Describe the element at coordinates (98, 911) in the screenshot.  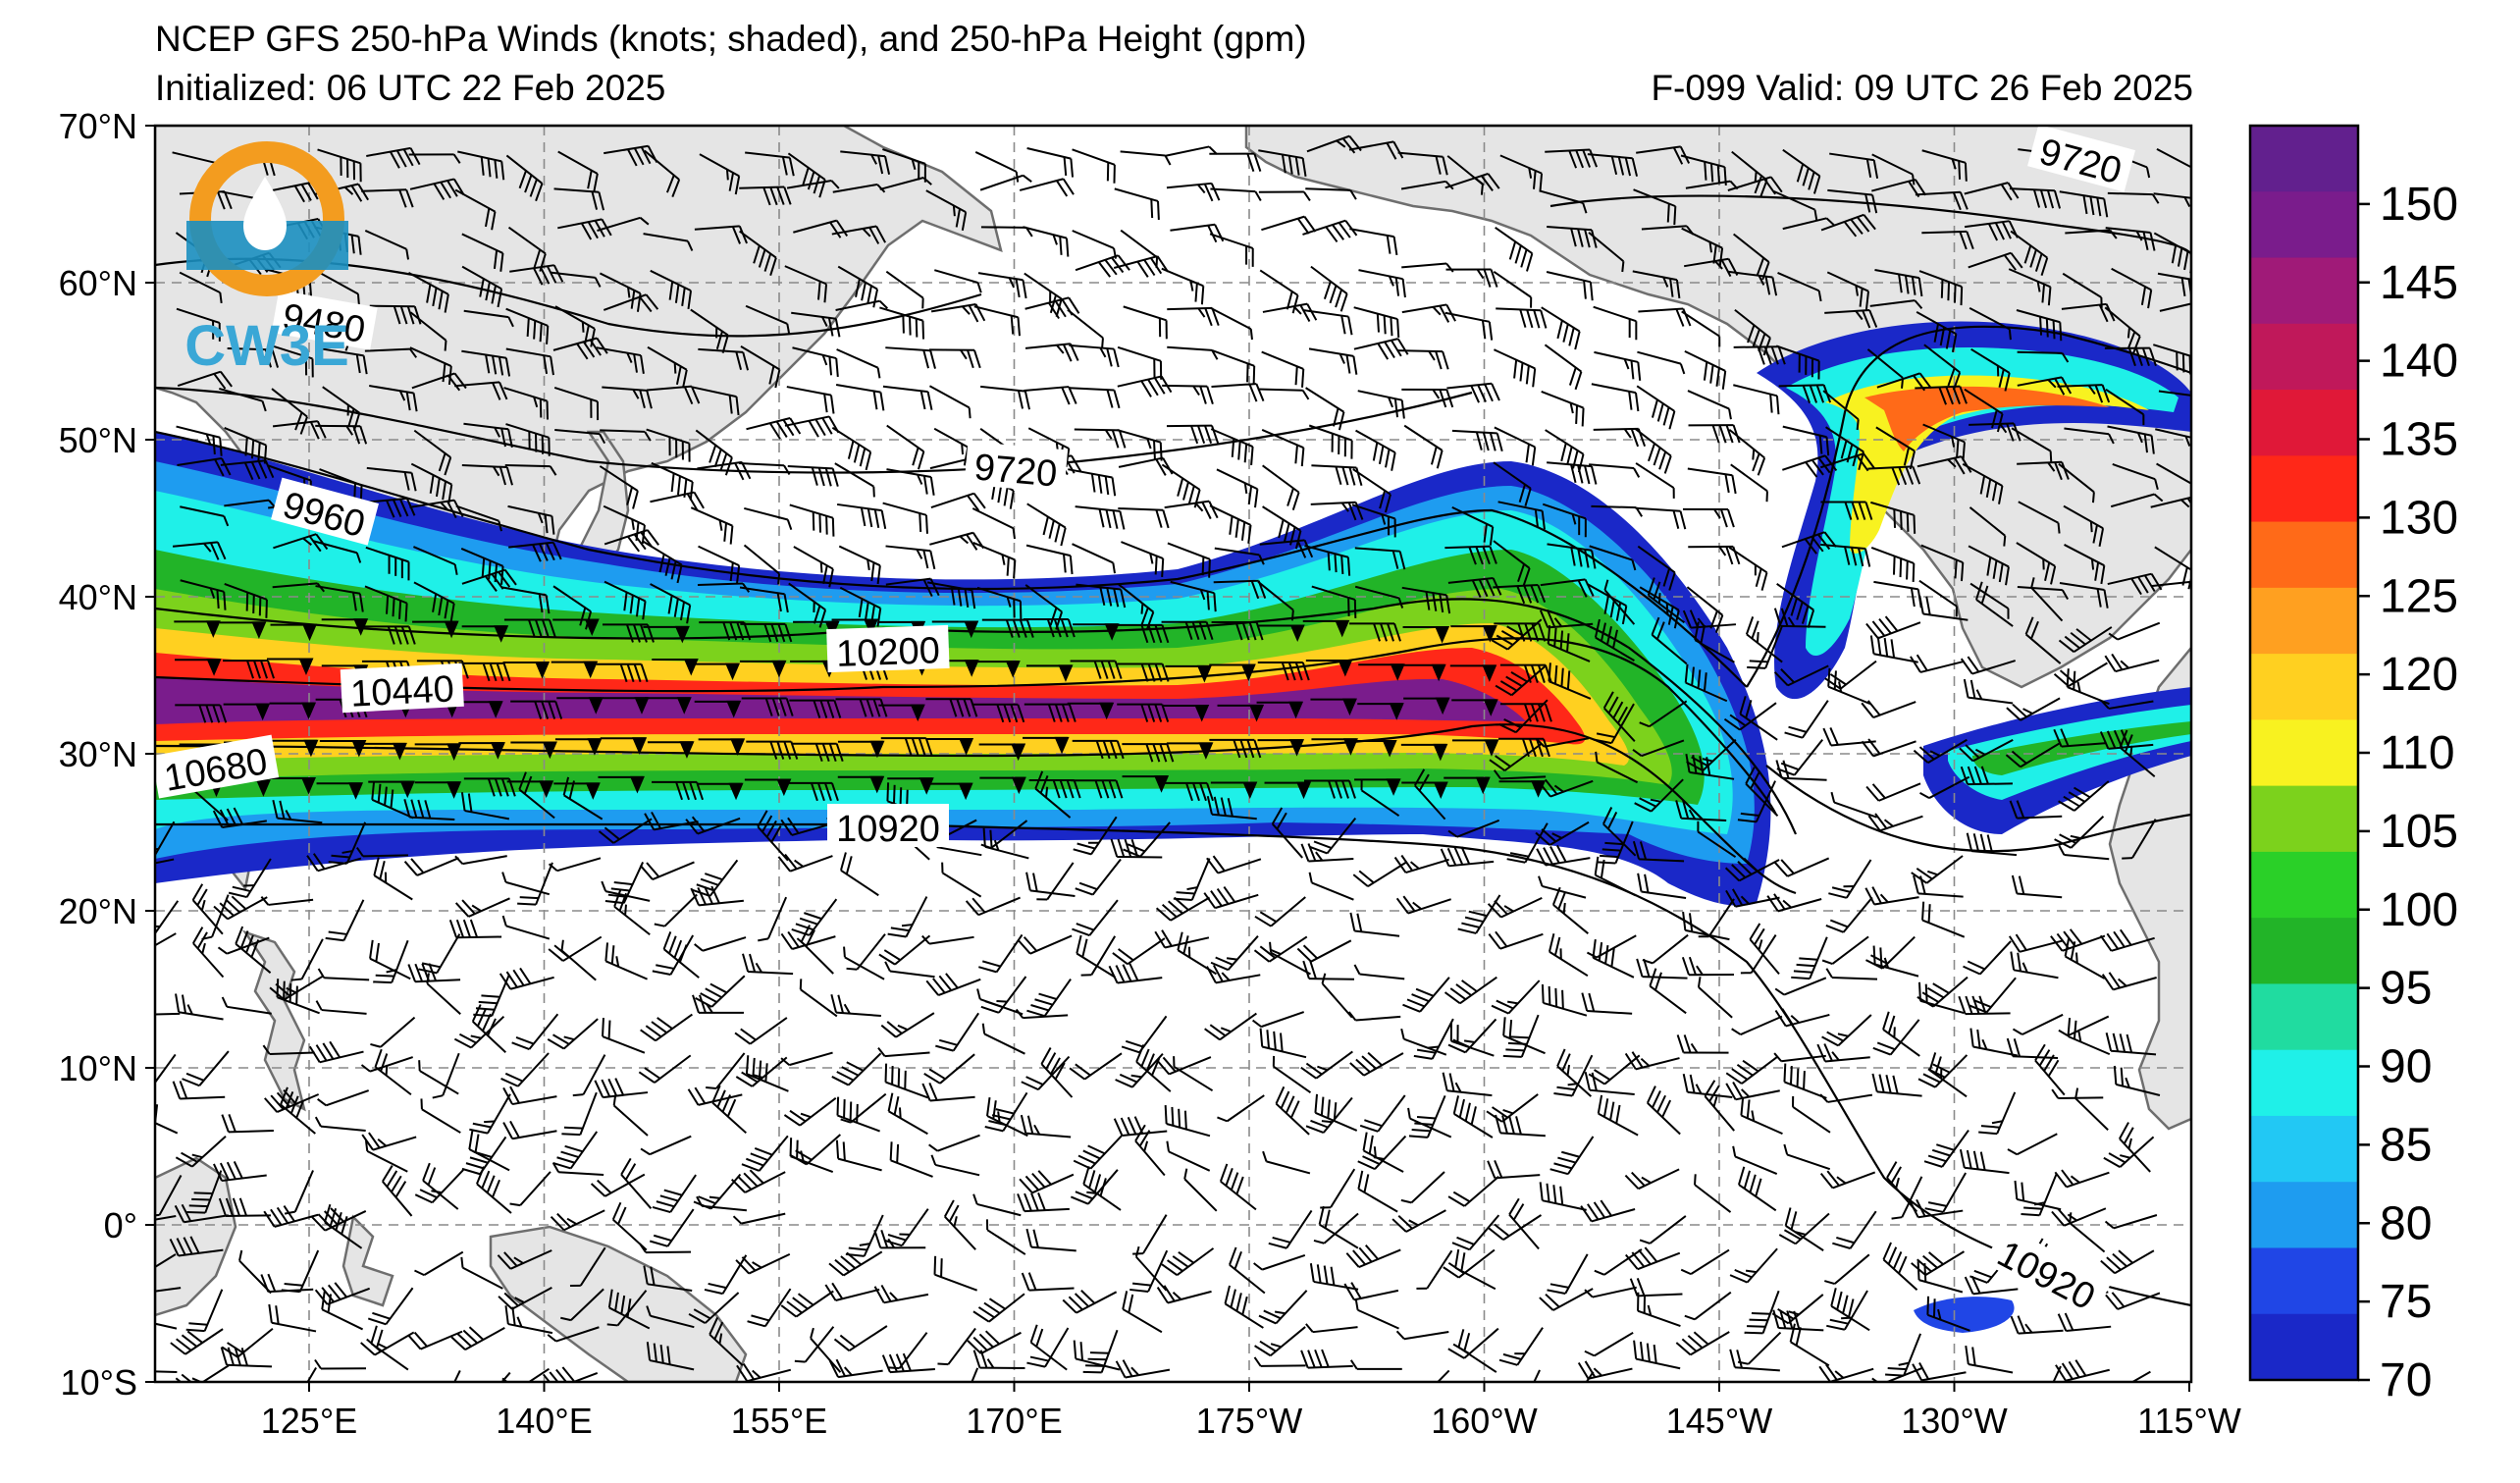
I see `lat-tick-label: 20°N` at that location.